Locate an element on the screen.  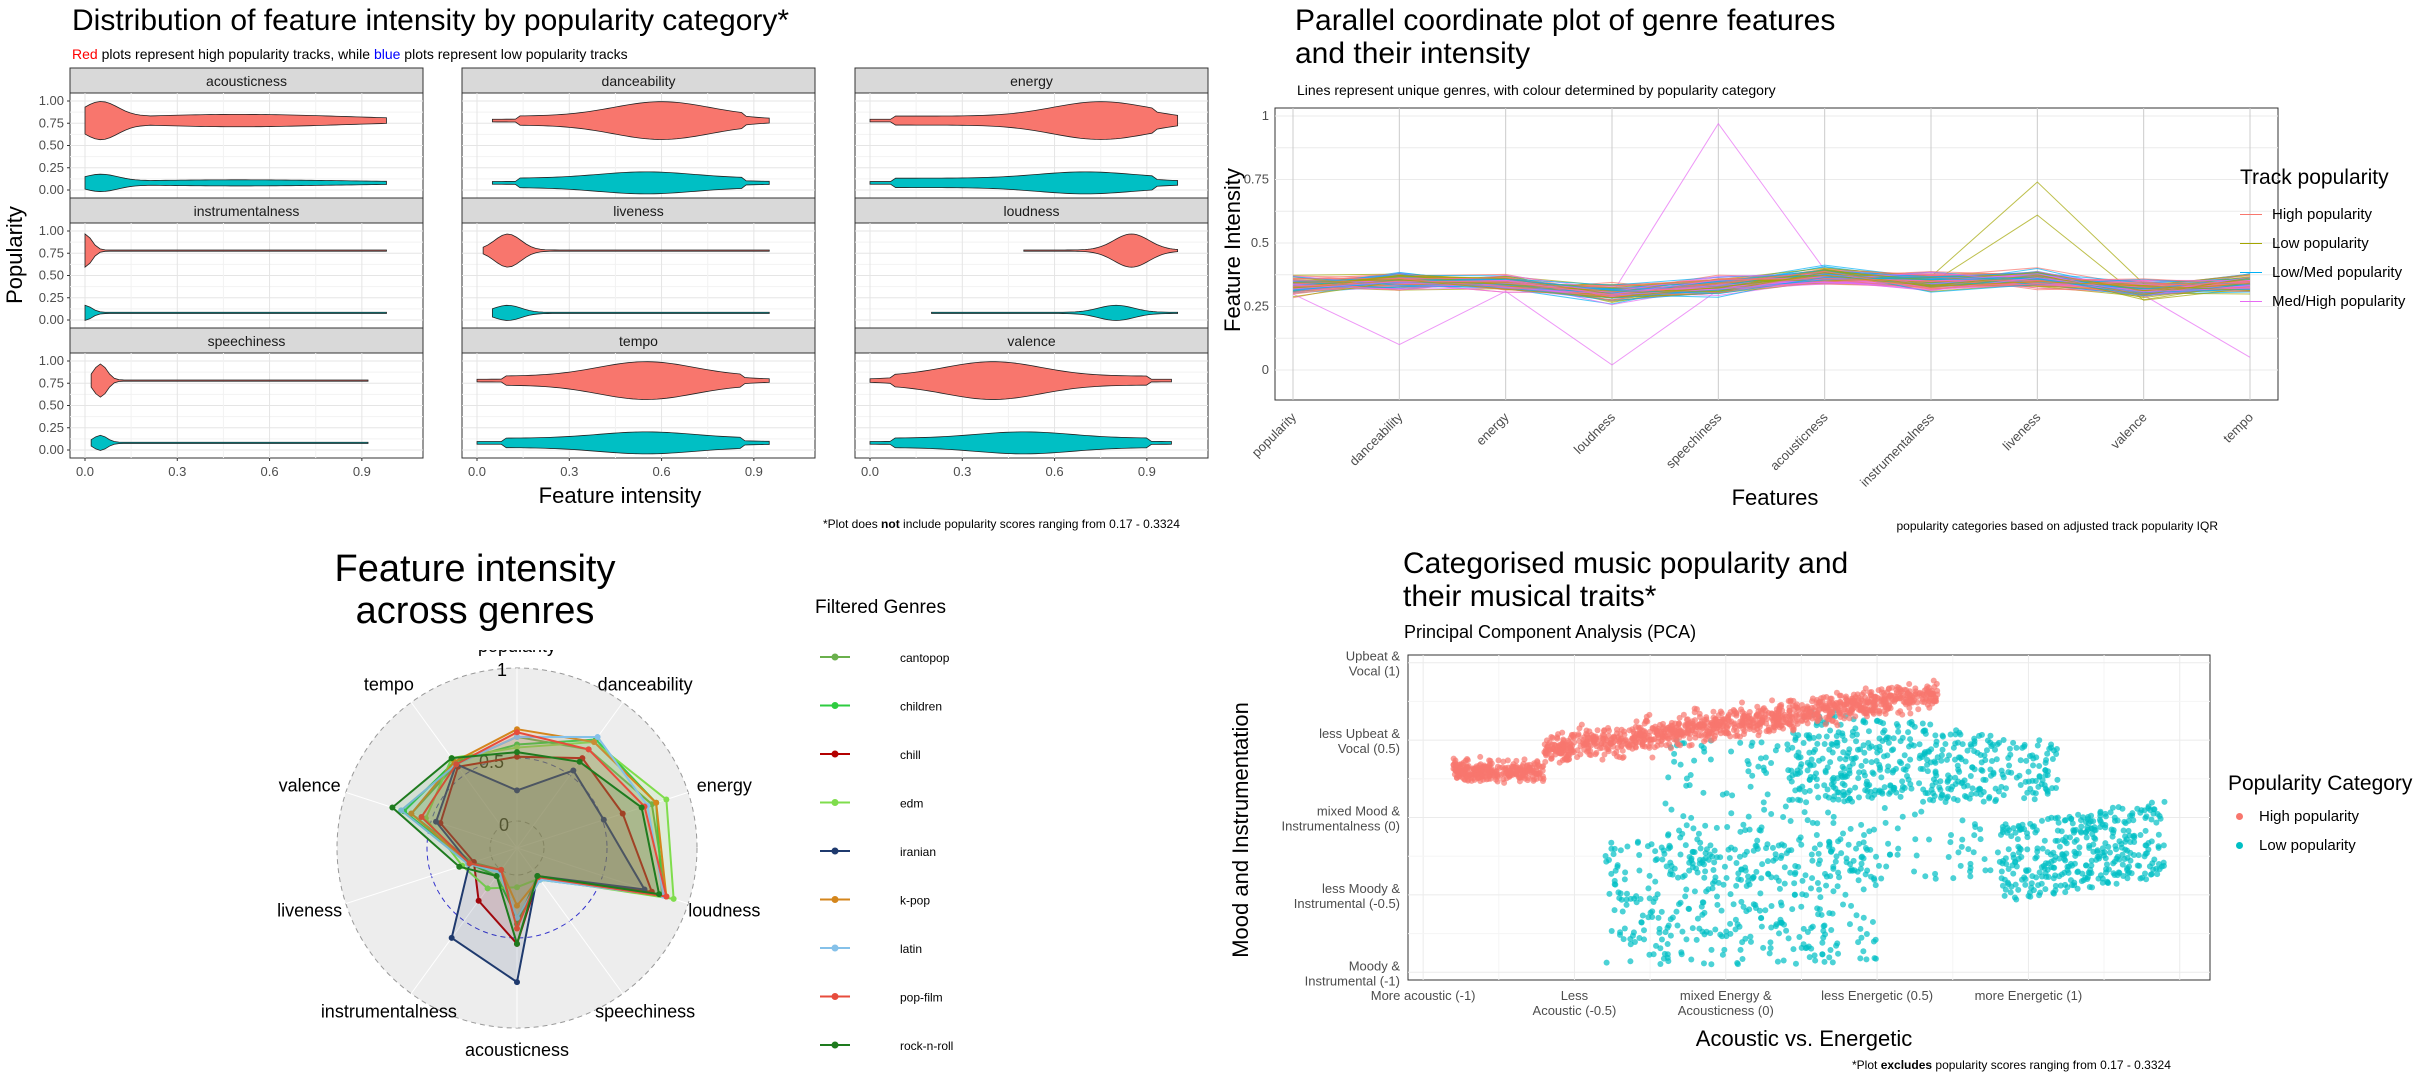
y-tick-label: 0.75 is located at coordinates (1256, 179).